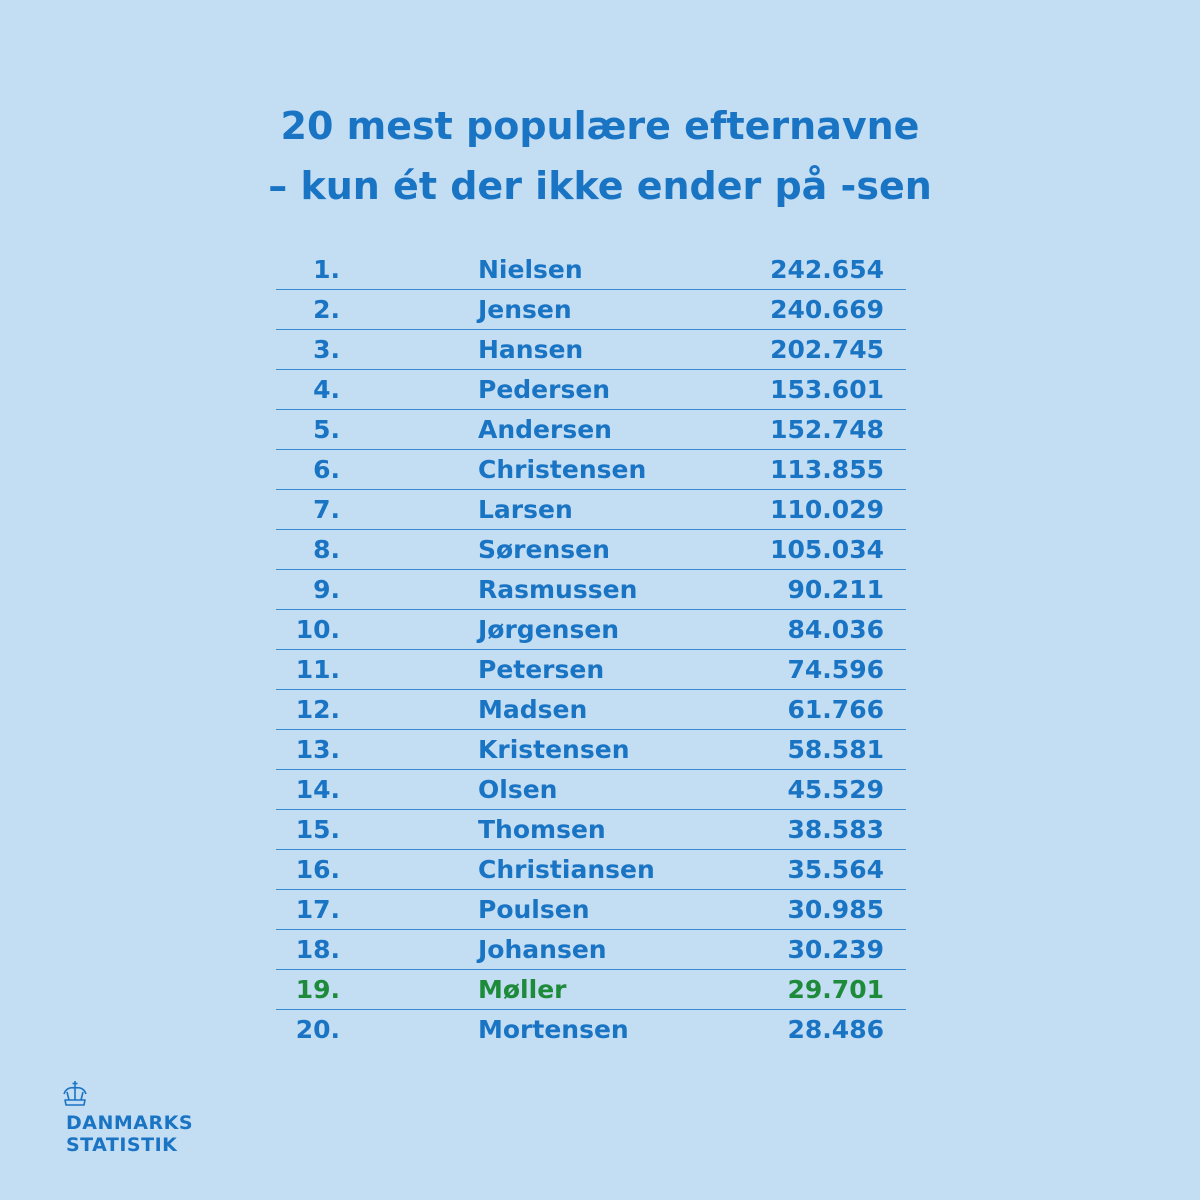 Image resolution: width=1200 pixels, height=1200 pixels. I want to click on logo-line-1: DANMARKS, so click(130, 1123).